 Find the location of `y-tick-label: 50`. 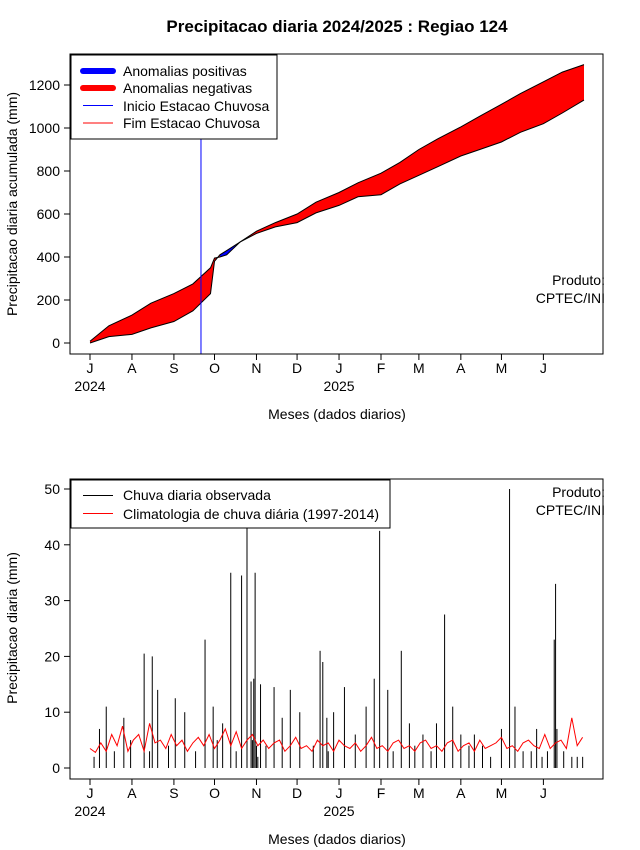

y-tick-label: 50 is located at coordinates (52, 489).